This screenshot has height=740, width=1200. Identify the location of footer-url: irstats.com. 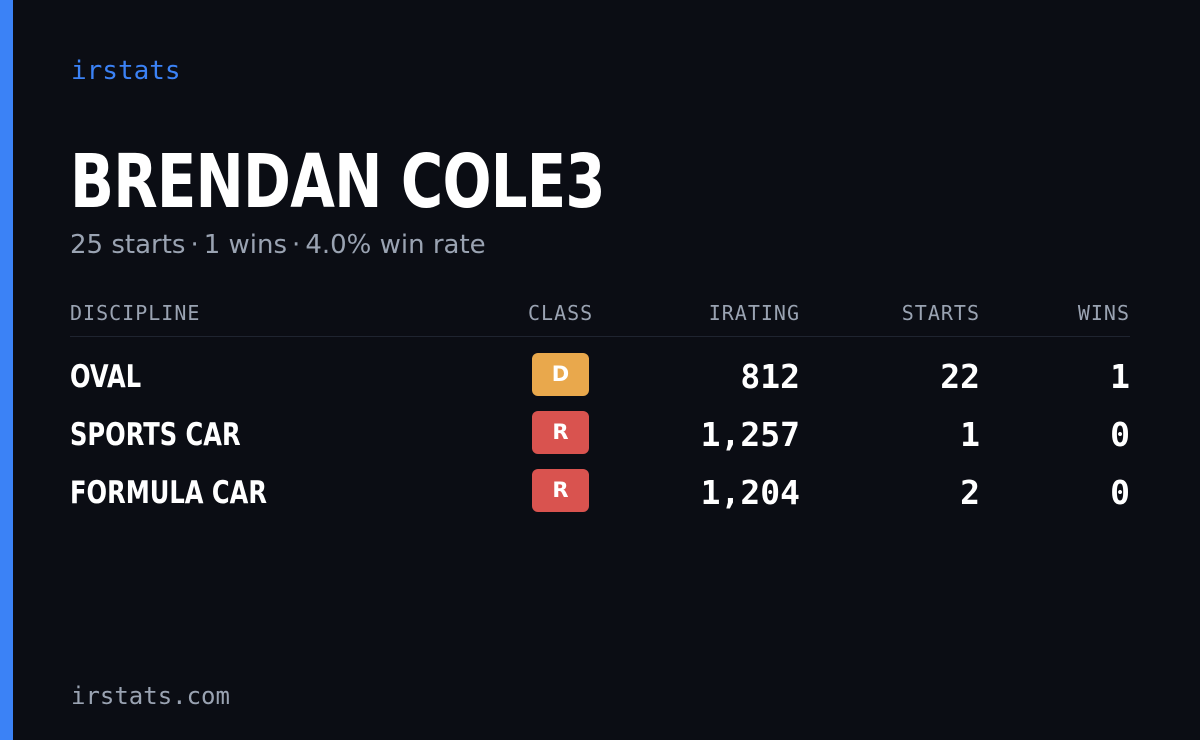
(150, 696).